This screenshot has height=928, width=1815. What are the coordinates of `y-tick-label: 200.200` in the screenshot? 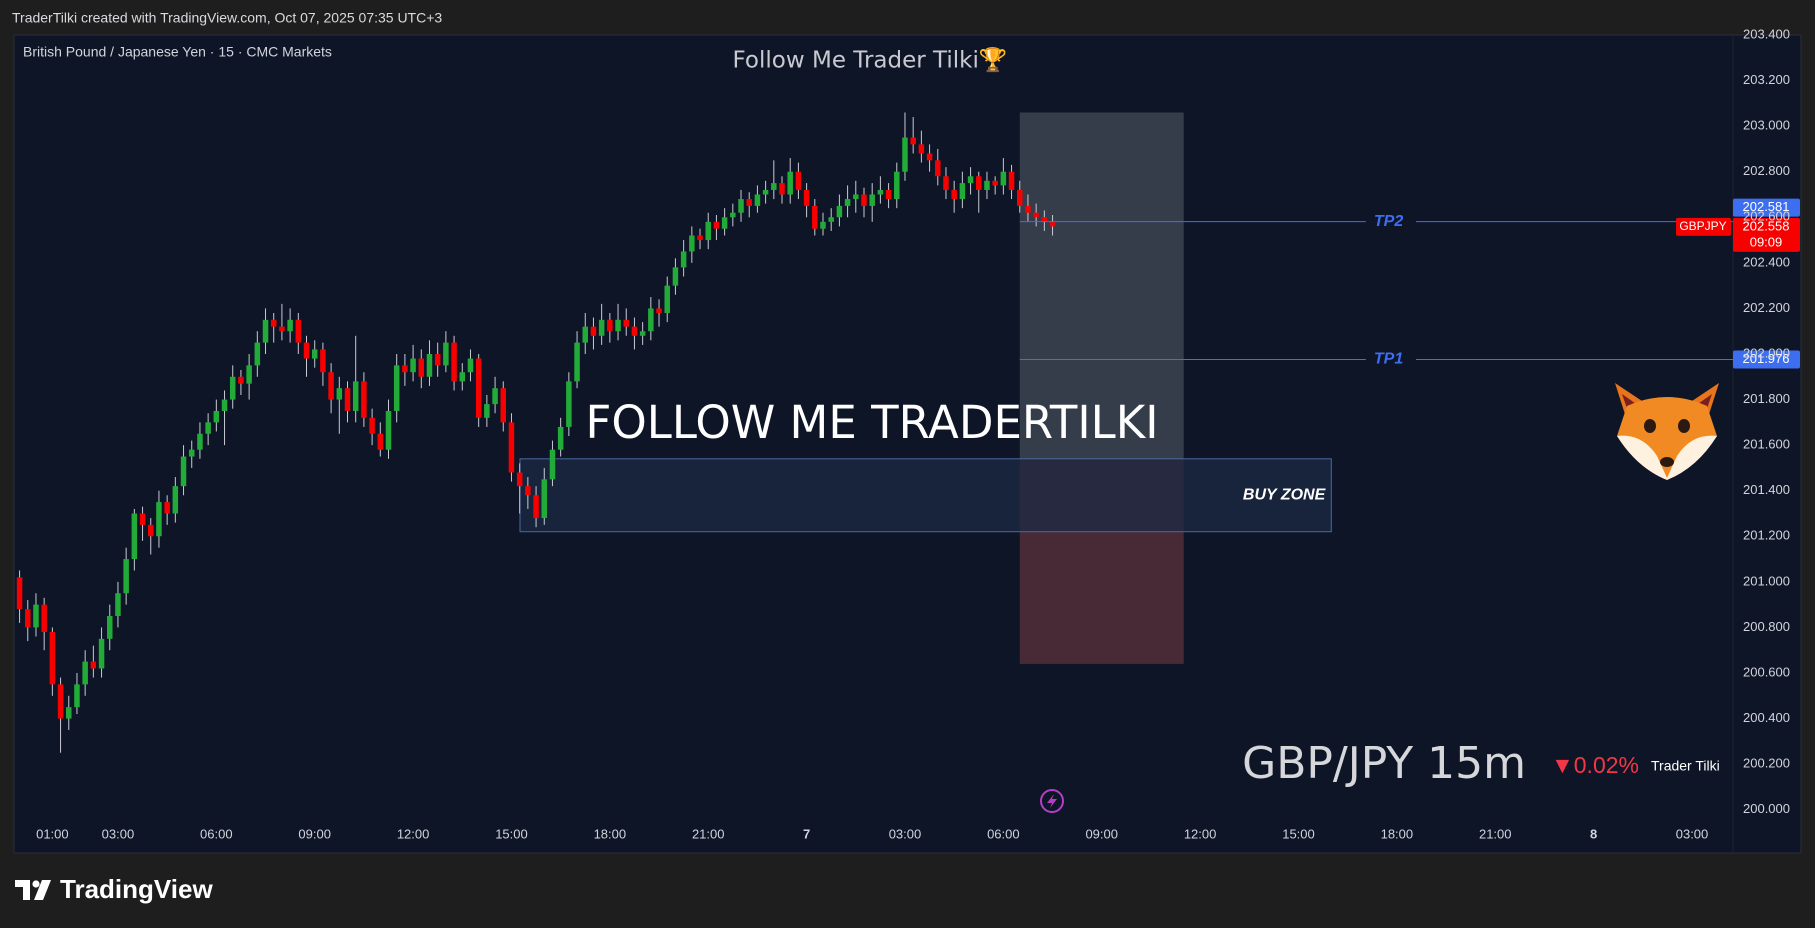 It's located at (1766, 763).